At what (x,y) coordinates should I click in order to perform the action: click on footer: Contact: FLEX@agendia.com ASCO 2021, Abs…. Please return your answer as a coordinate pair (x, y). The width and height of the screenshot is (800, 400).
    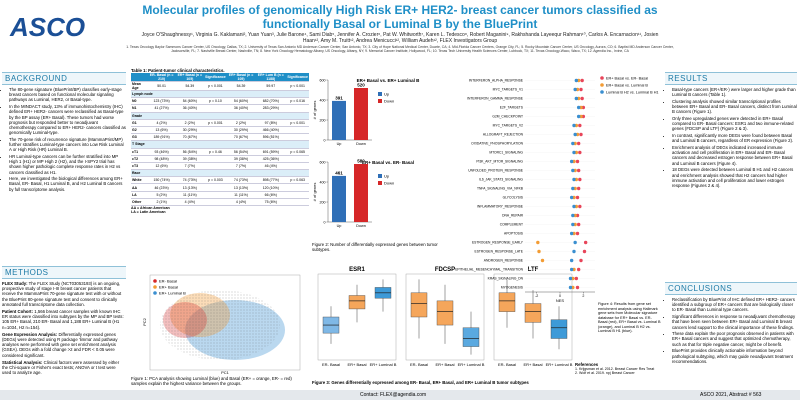
    Looking at the image, I should click on (400, 395).